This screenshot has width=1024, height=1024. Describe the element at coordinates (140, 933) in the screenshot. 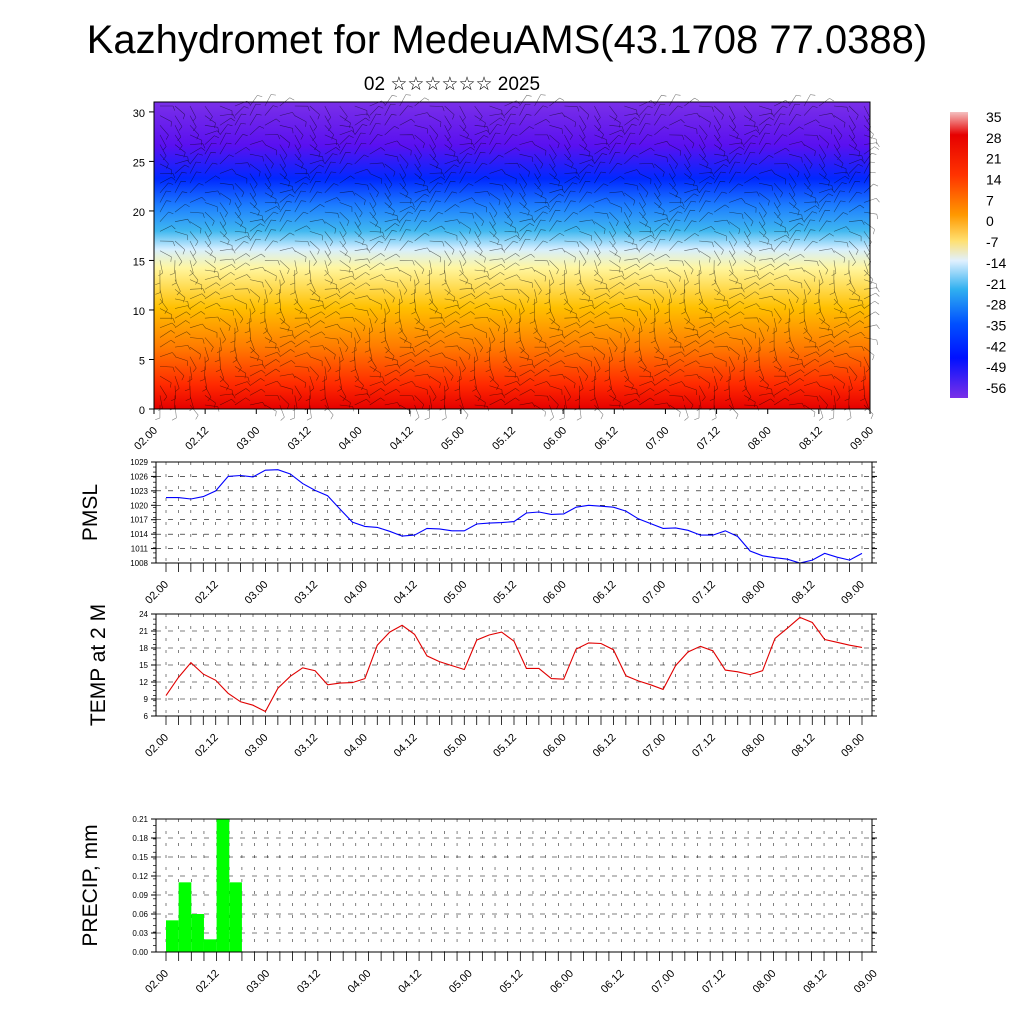

I see `y-tick-label: 0.03` at that location.